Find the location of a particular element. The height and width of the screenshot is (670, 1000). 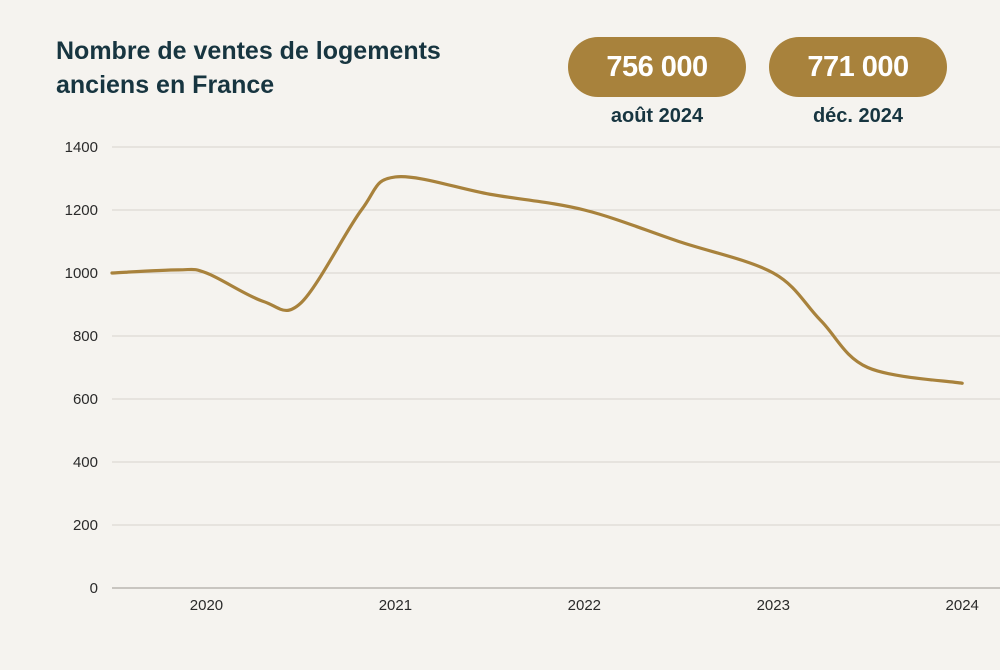

stat-aug-2024: 756 000 août 2024 is located at coordinates (657, 82).